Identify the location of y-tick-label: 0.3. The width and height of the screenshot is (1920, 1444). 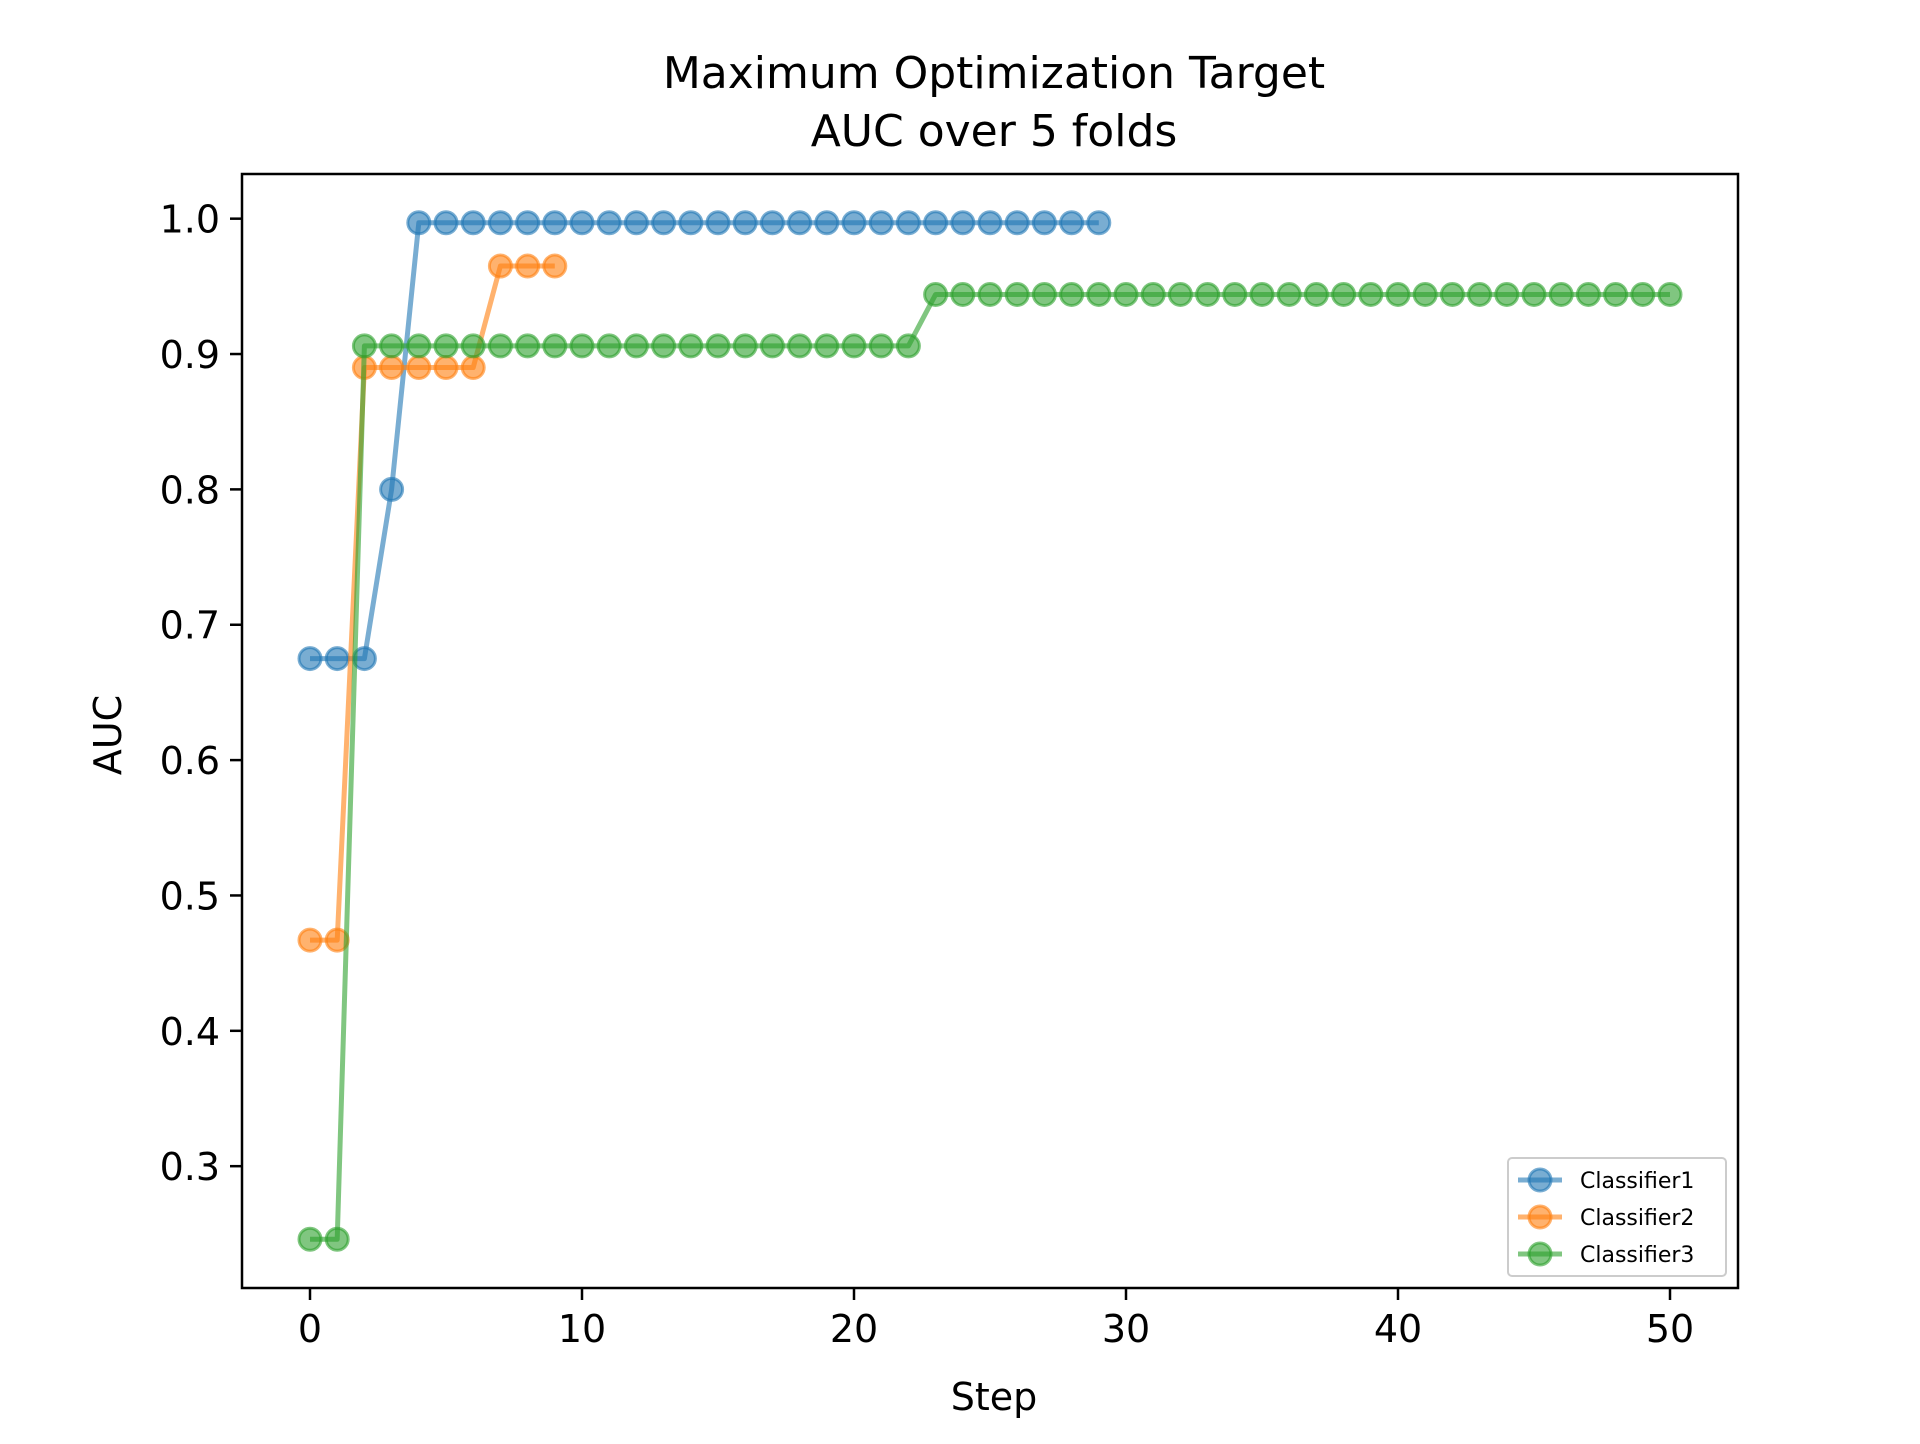
(190, 1167).